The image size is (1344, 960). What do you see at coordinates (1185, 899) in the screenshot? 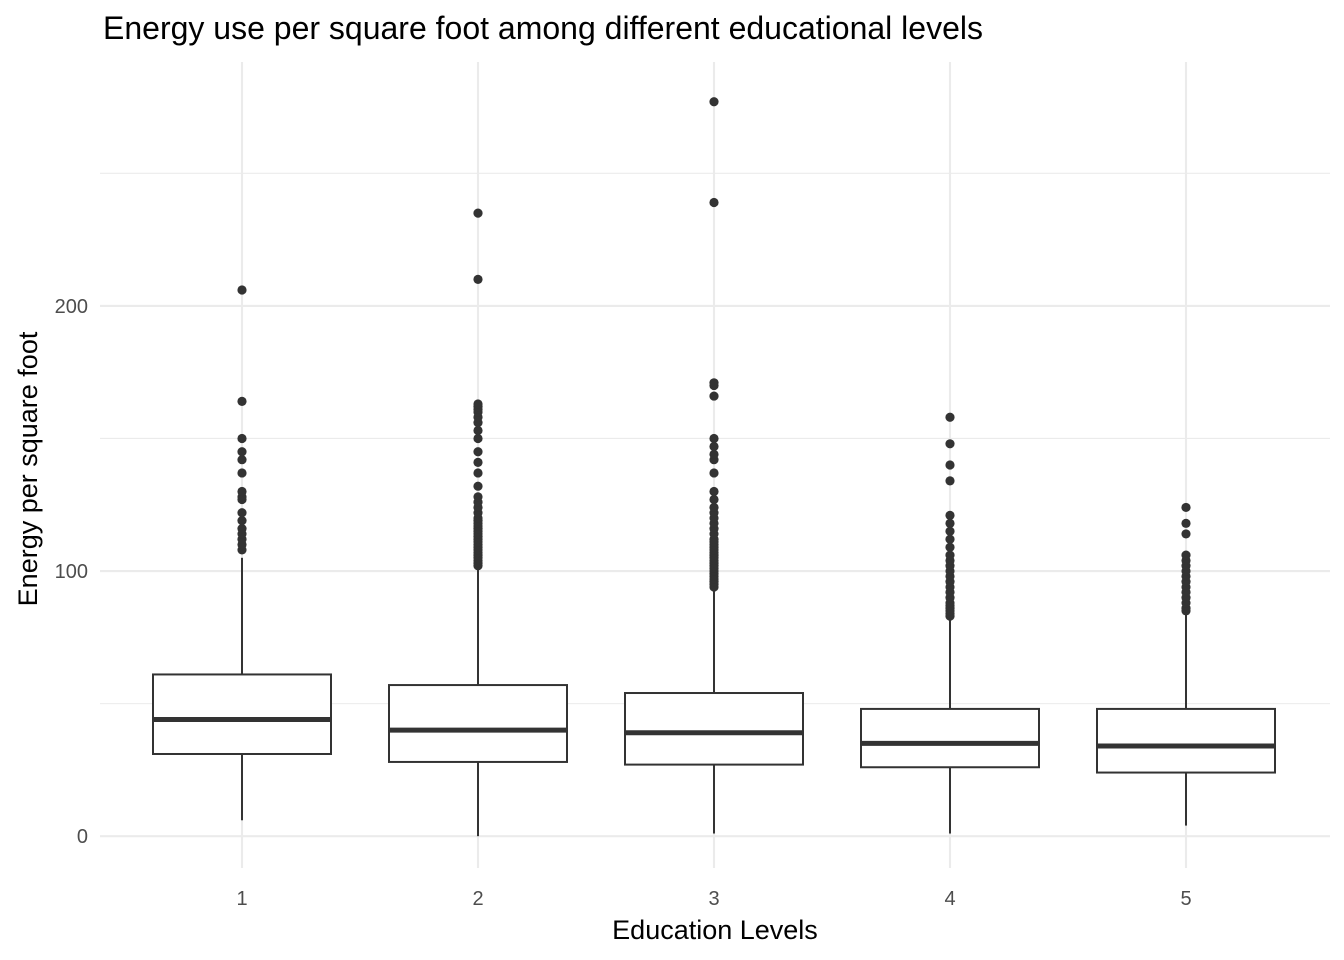
I see `x-tick-label: 5` at bounding box center [1185, 899].